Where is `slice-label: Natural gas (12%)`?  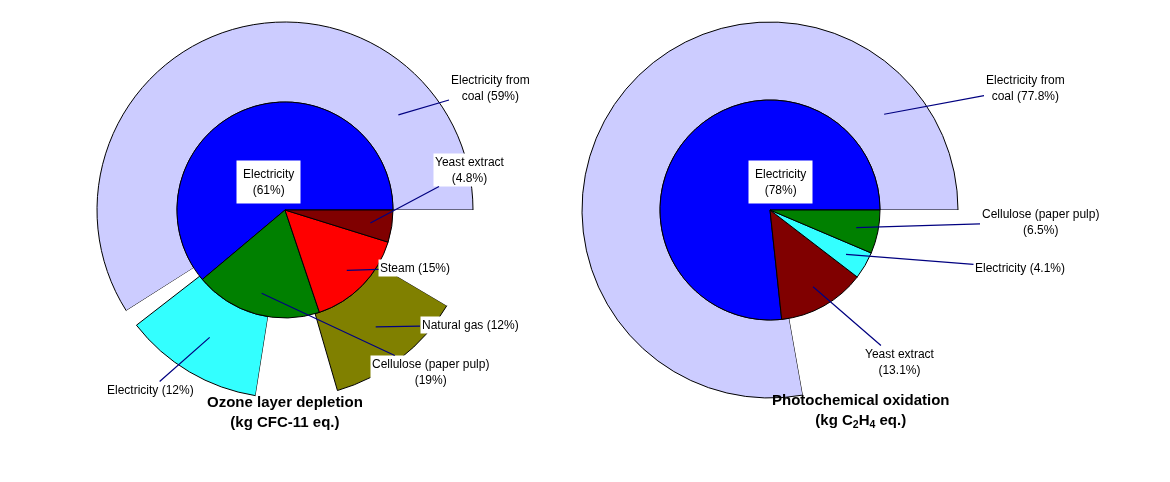 slice-label: Natural gas (12%) is located at coordinates (470, 325).